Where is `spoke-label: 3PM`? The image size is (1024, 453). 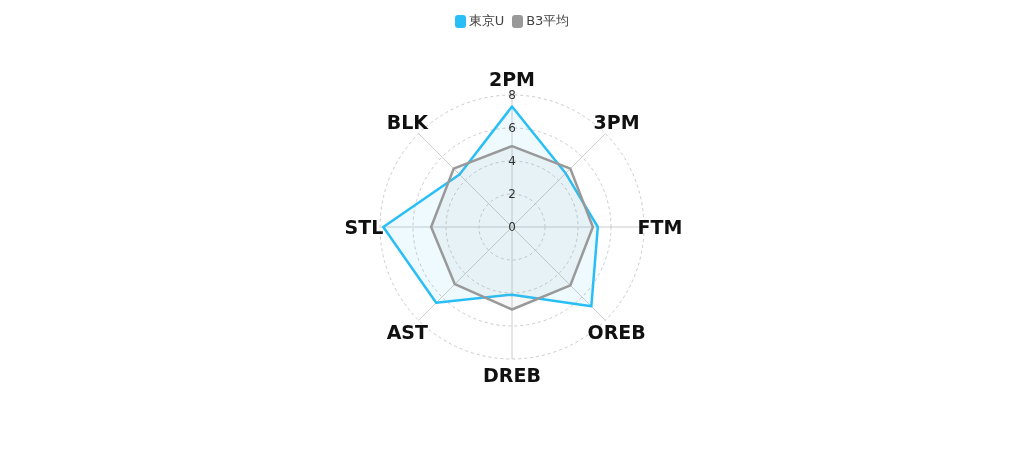
spoke-label: 3PM is located at coordinates (616, 122).